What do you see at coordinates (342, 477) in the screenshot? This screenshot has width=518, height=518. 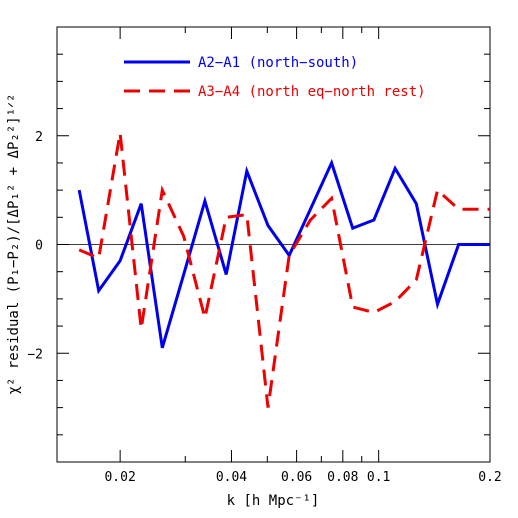 I see `x-tick-label: 0.08` at bounding box center [342, 477].